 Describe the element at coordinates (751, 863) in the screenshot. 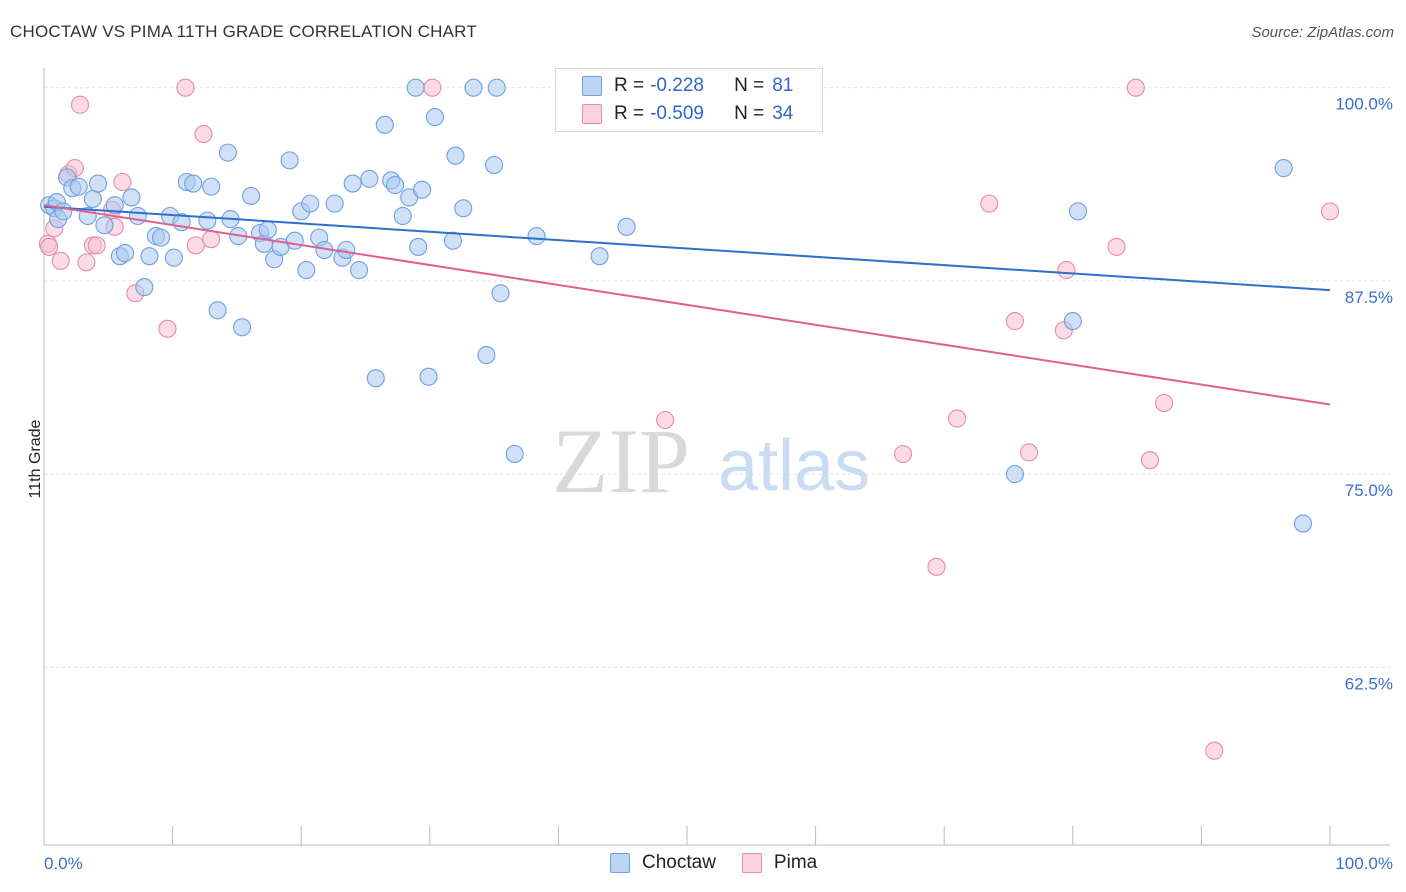

I see `pima-legend-swatch` at that location.